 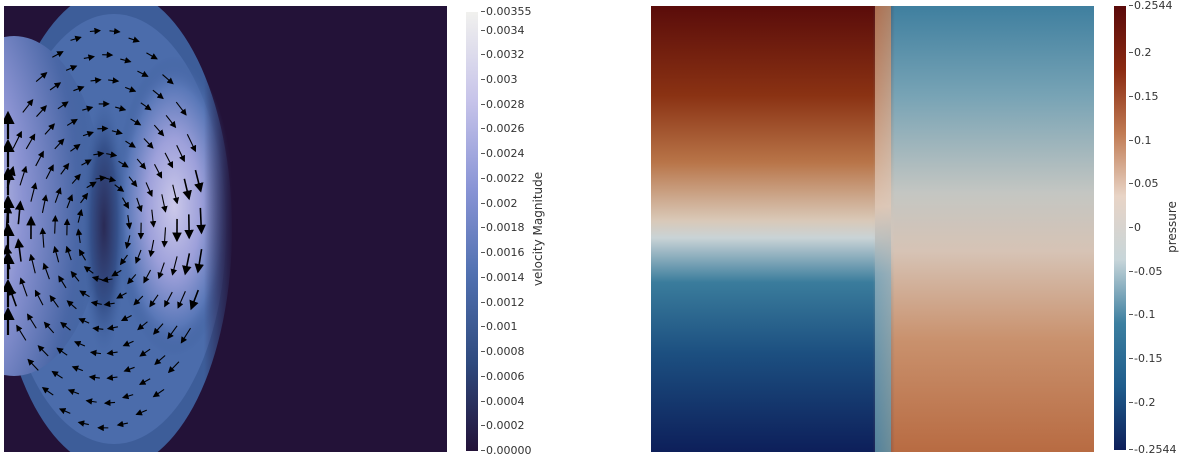 What do you see at coordinates (503, 253) in the screenshot?
I see `velocity-tick-label: 0.0016` at bounding box center [503, 253].